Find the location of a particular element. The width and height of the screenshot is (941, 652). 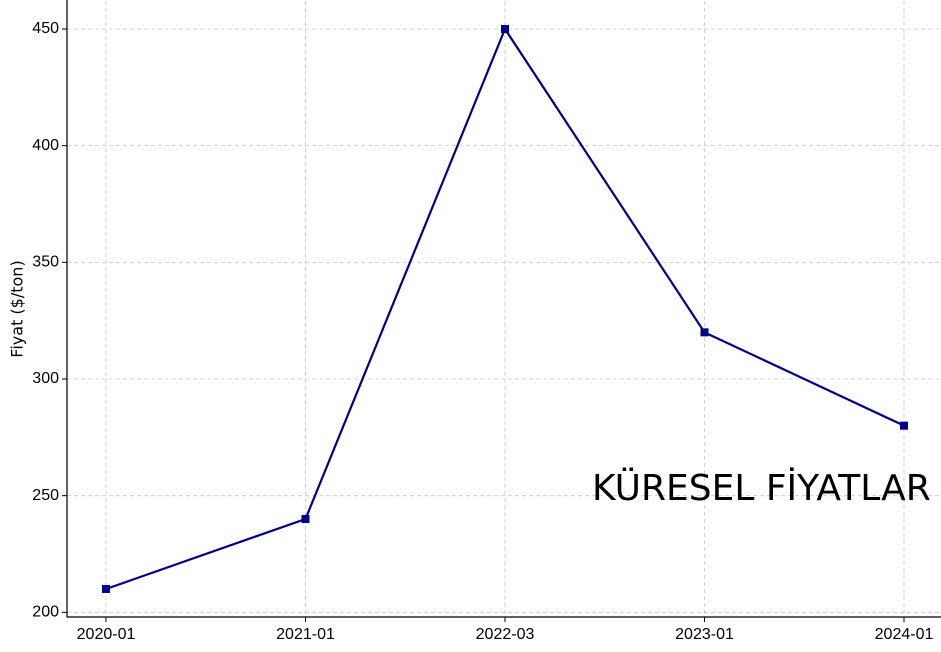

y-tick-label: 400 is located at coordinates (45, 145).